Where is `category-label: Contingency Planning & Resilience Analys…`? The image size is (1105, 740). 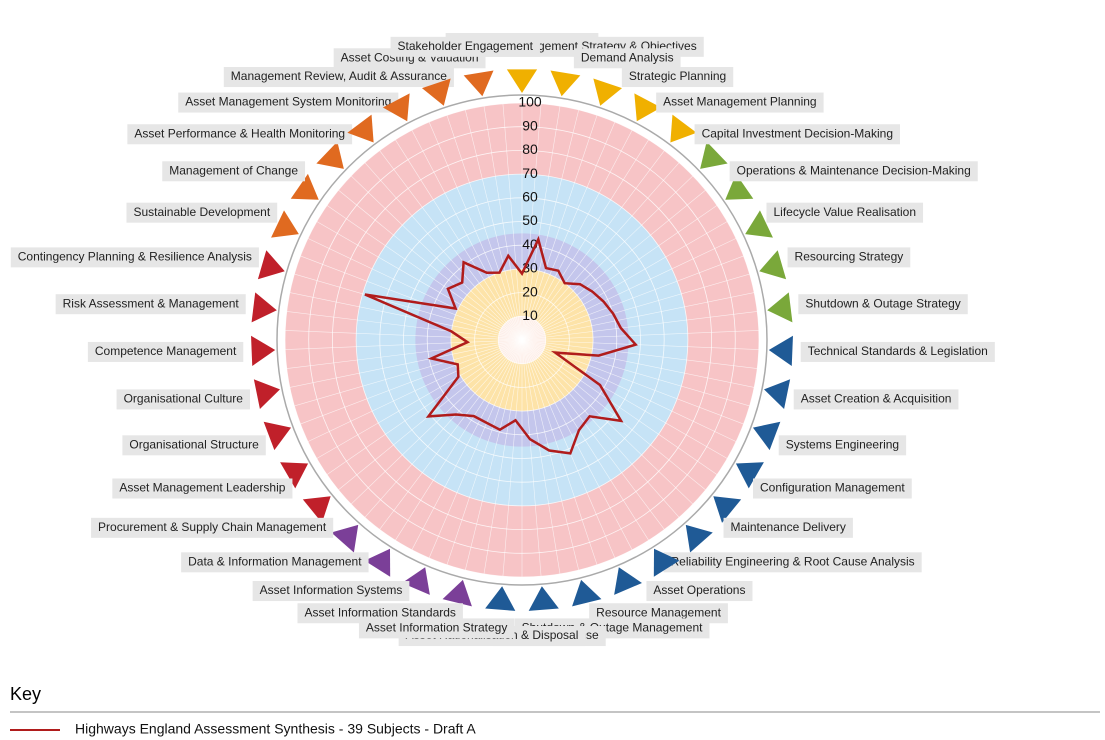
category-label: Contingency Planning & Resilience Analys… is located at coordinates (134, 257).